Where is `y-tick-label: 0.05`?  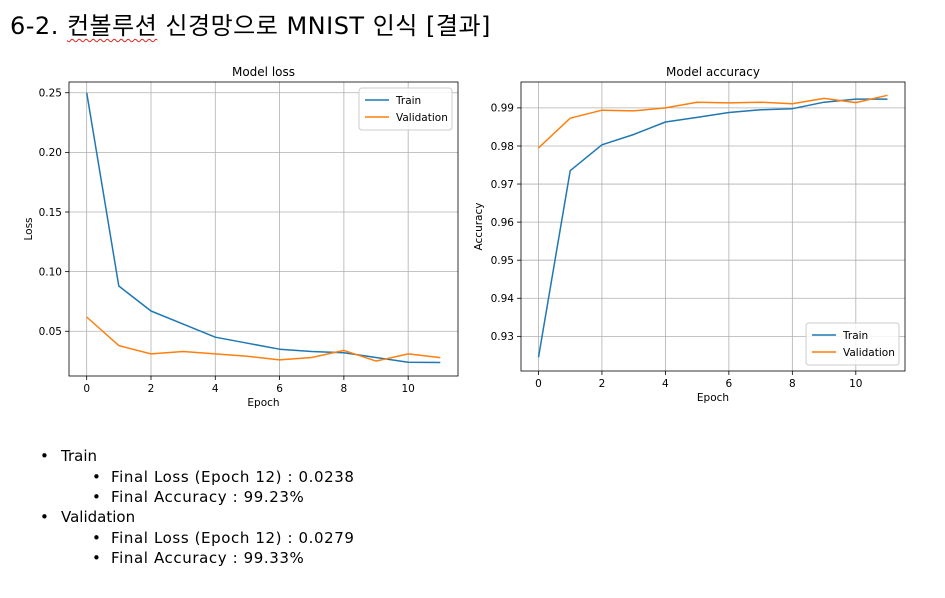 y-tick-label: 0.05 is located at coordinates (50, 332).